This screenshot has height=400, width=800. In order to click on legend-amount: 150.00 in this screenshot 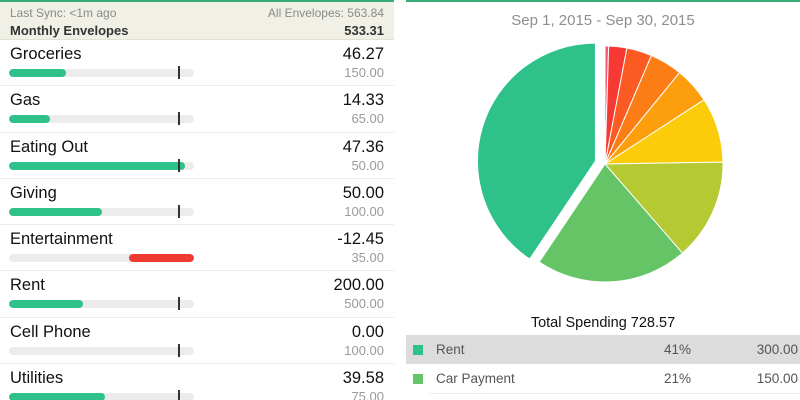, I will do `click(777, 378)`.